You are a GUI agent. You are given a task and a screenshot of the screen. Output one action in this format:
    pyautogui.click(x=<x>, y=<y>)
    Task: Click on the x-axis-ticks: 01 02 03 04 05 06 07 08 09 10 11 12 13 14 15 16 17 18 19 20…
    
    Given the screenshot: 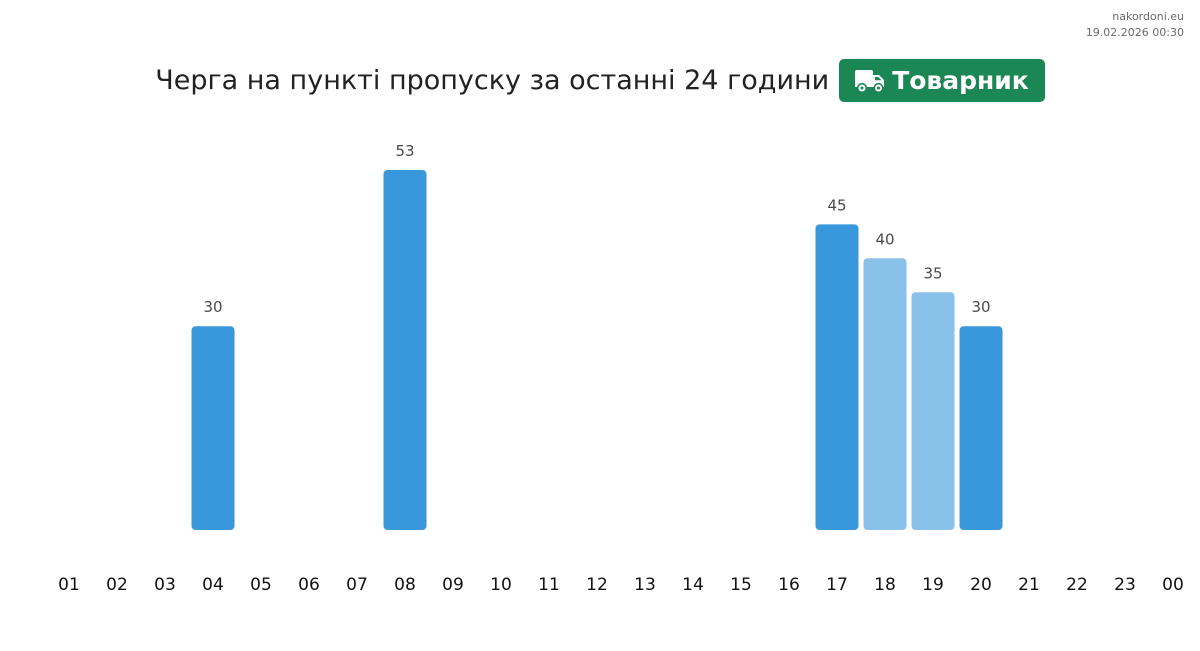 What is the action you would take?
    pyautogui.click(x=621, y=585)
    